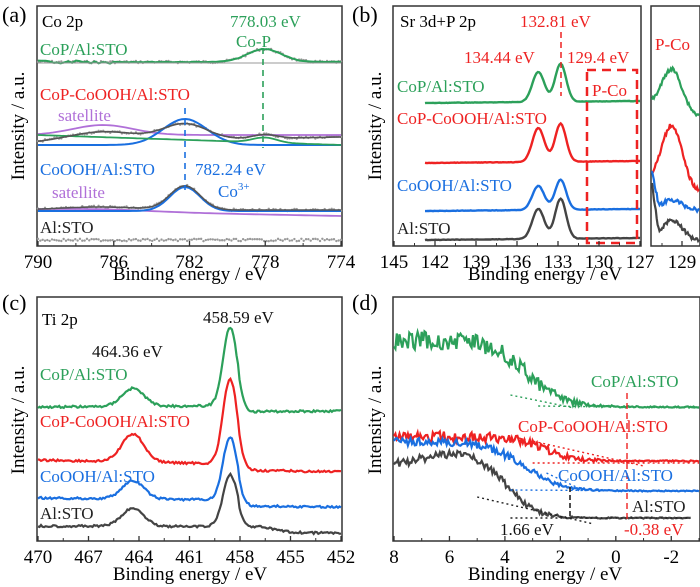  I want to click on annotation-45859: 458.59 eV, so click(239, 317).